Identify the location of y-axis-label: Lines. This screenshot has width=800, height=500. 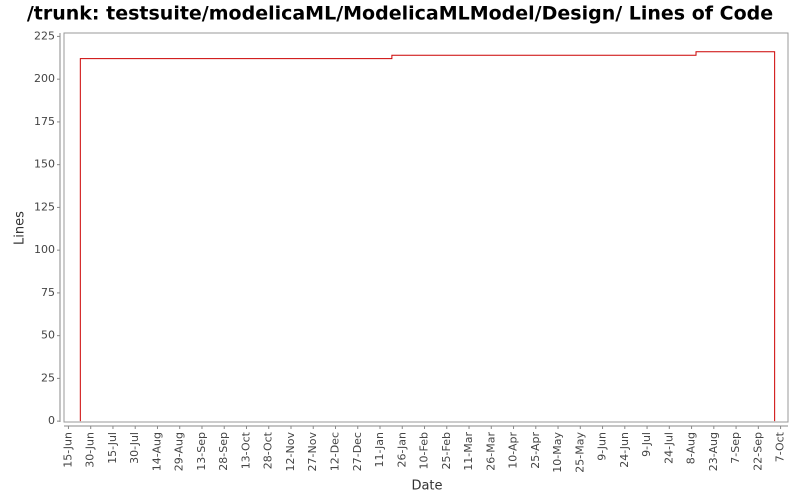
(20, 228).